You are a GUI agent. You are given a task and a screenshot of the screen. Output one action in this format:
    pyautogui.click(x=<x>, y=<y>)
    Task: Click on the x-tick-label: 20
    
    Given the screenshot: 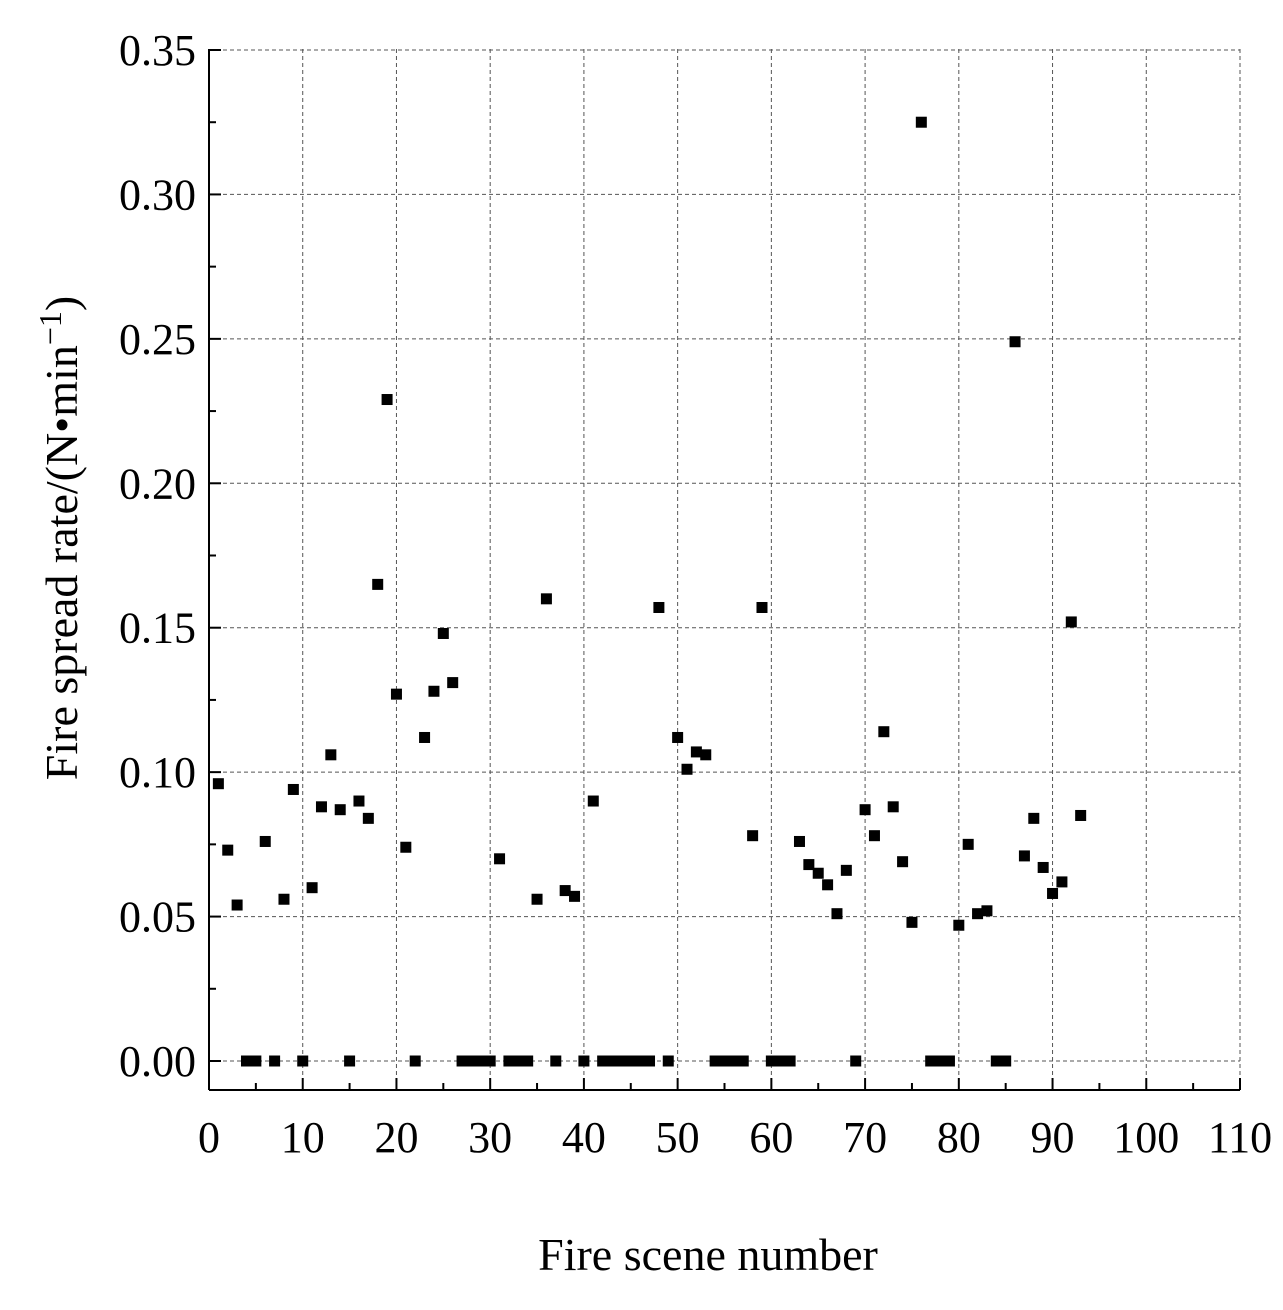 What is the action you would take?
    pyautogui.click(x=396, y=1137)
    